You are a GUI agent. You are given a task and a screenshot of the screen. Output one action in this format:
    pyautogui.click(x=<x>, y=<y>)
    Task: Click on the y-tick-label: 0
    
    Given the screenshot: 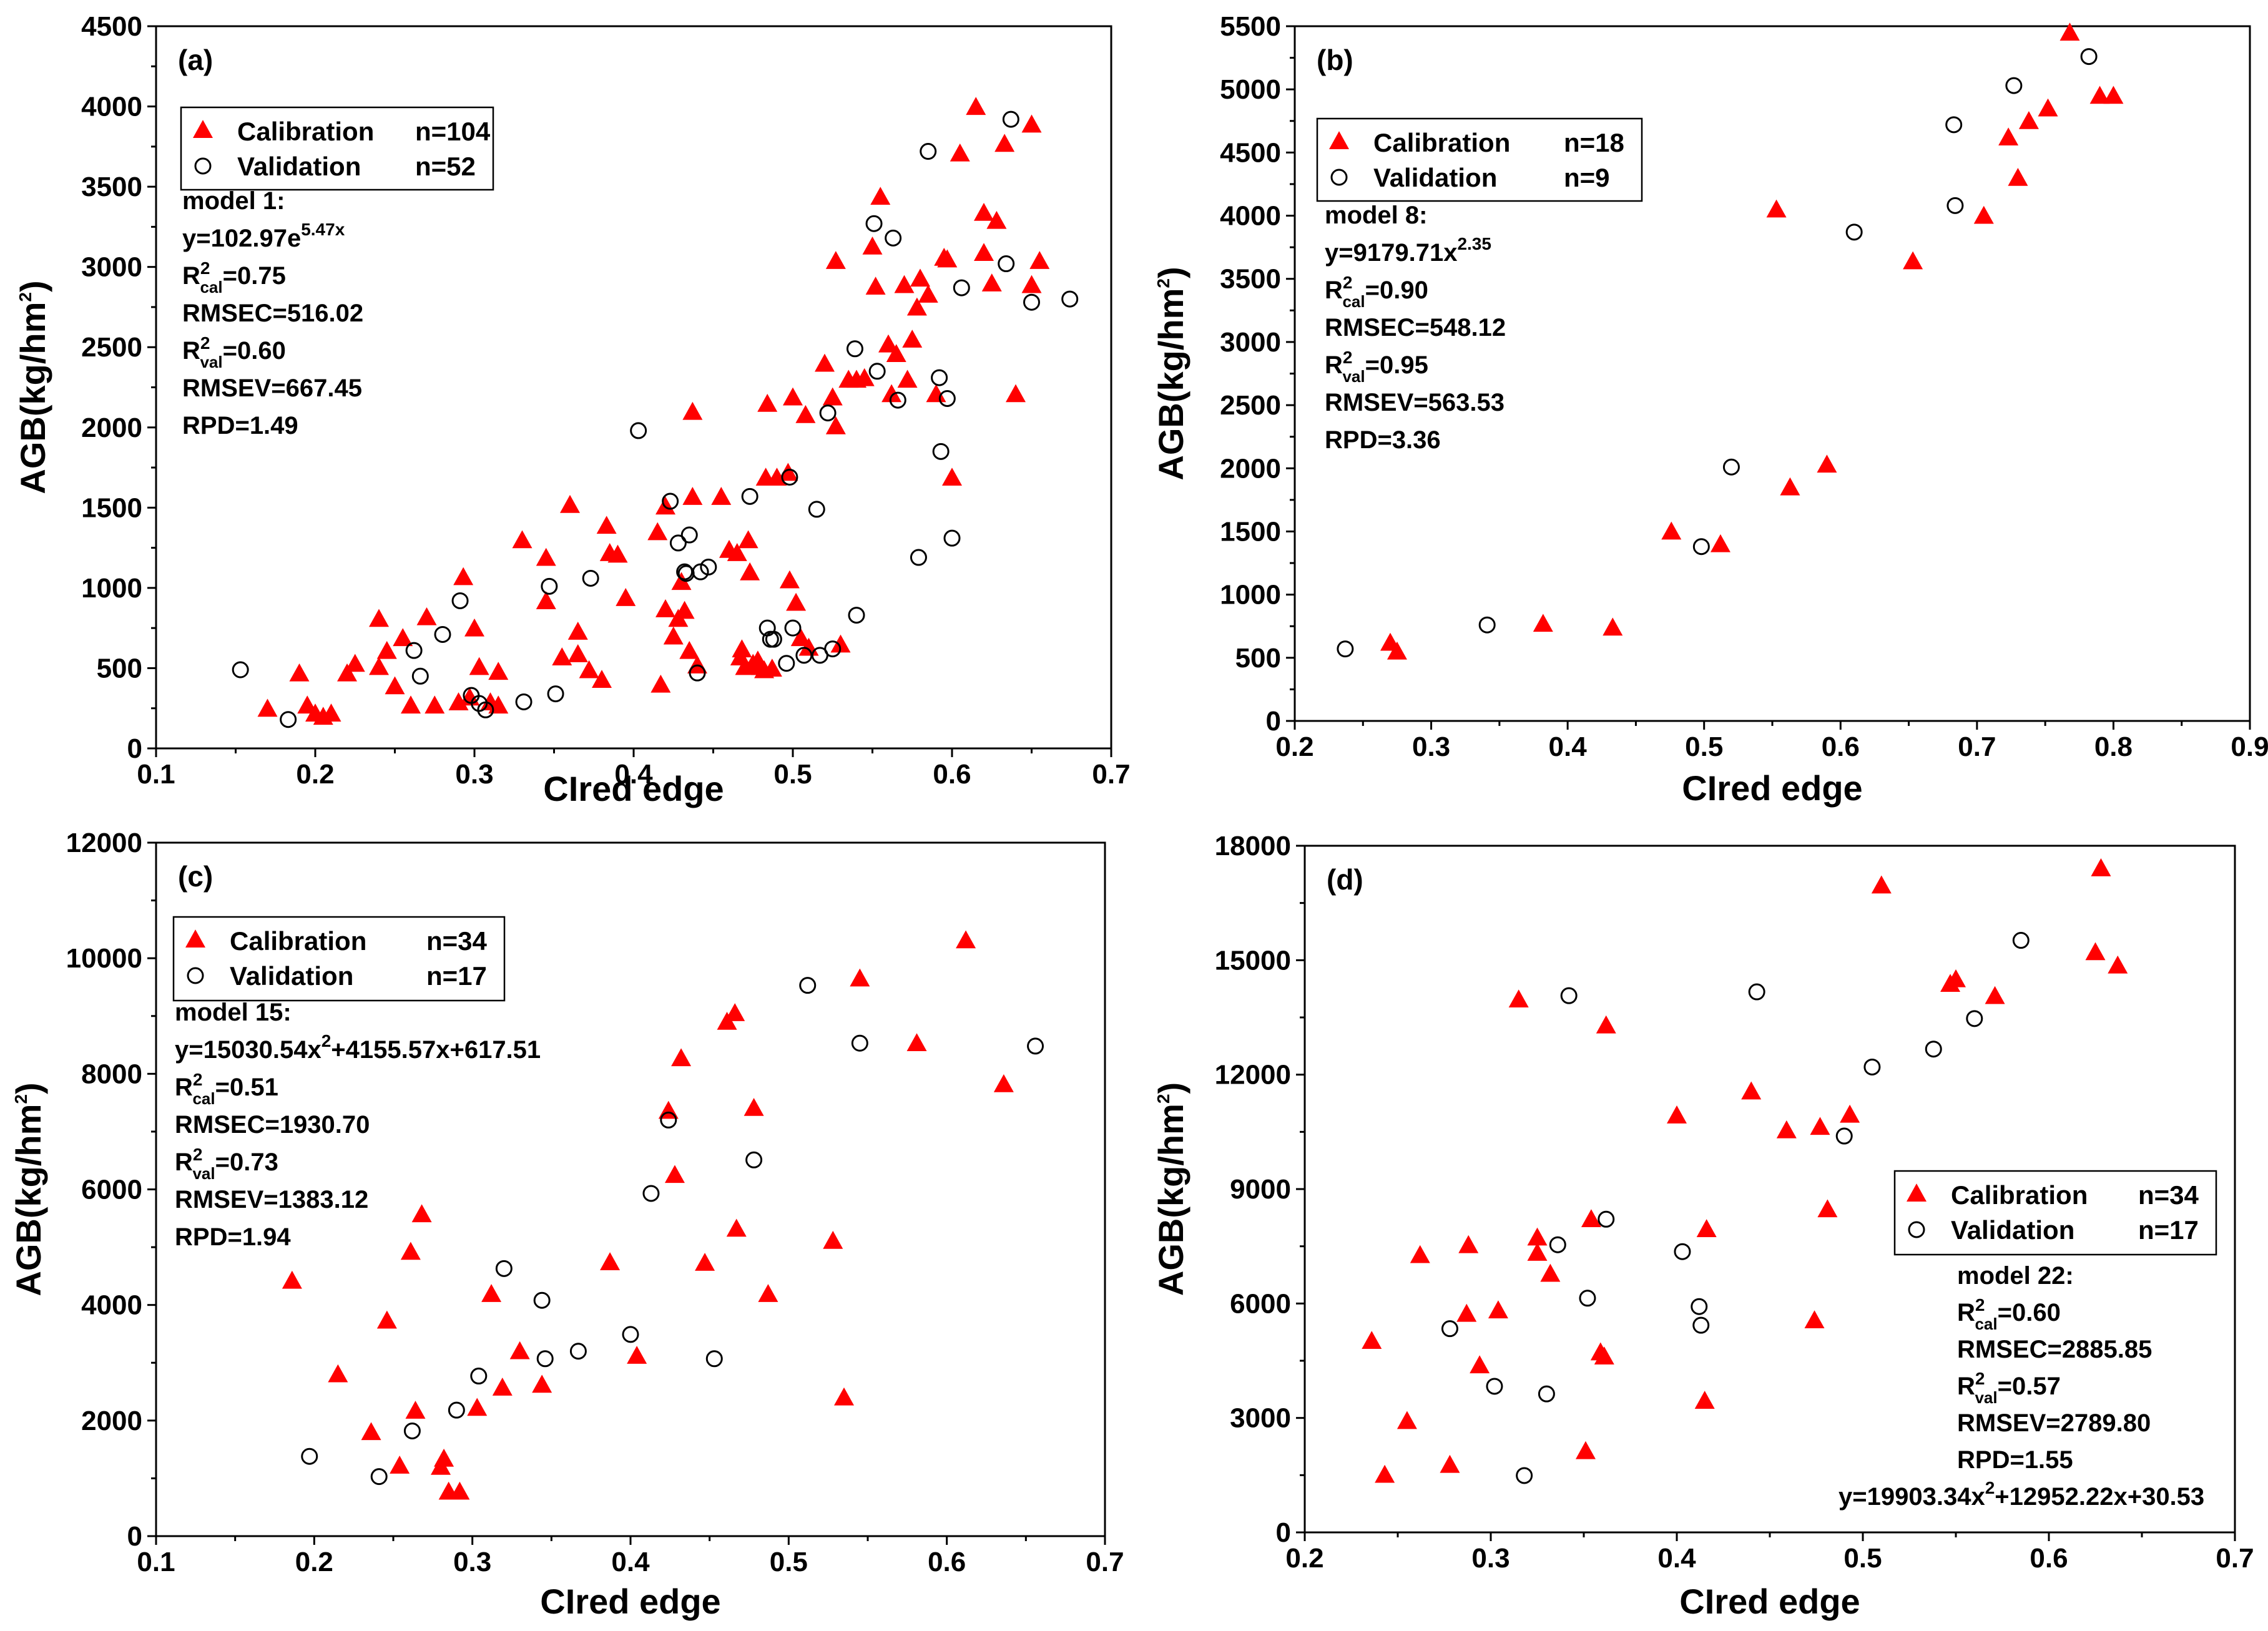 What is the action you would take?
    pyautogui.click(x=134, y=748)
    